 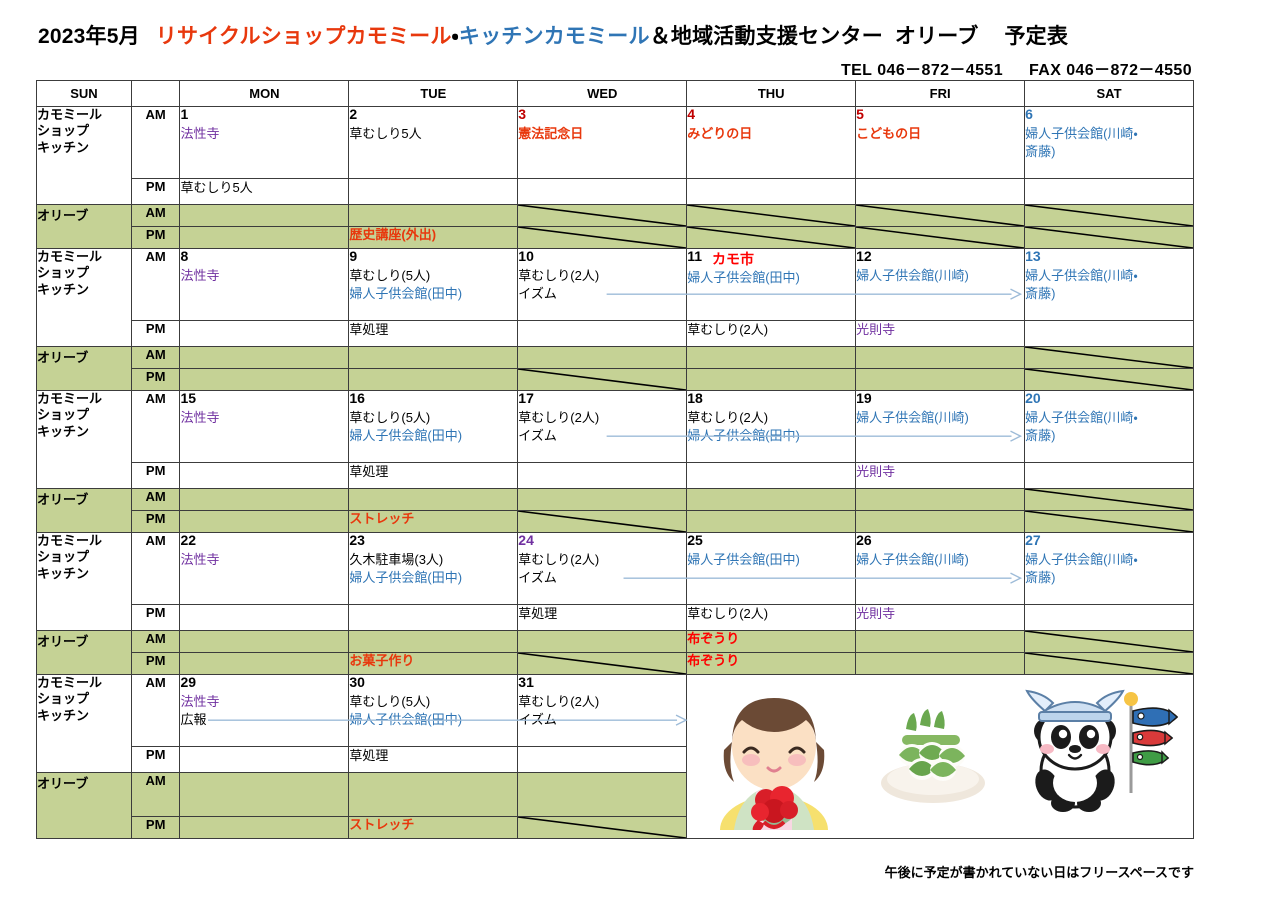 What do you see at coordinates (771, 426) in the screenshot?
I see `day-cell-am: 18 草むしり(2人) 婦人子供会館(田中)` at bounding box center [771, 426].